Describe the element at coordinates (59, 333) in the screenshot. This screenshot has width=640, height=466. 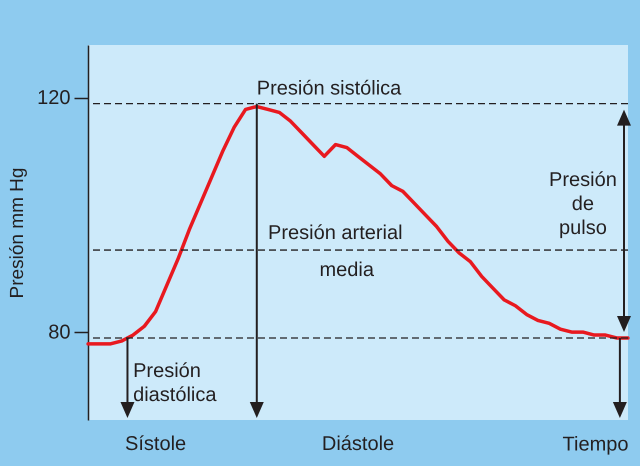
I see `y-tick-label: 80` at that location.